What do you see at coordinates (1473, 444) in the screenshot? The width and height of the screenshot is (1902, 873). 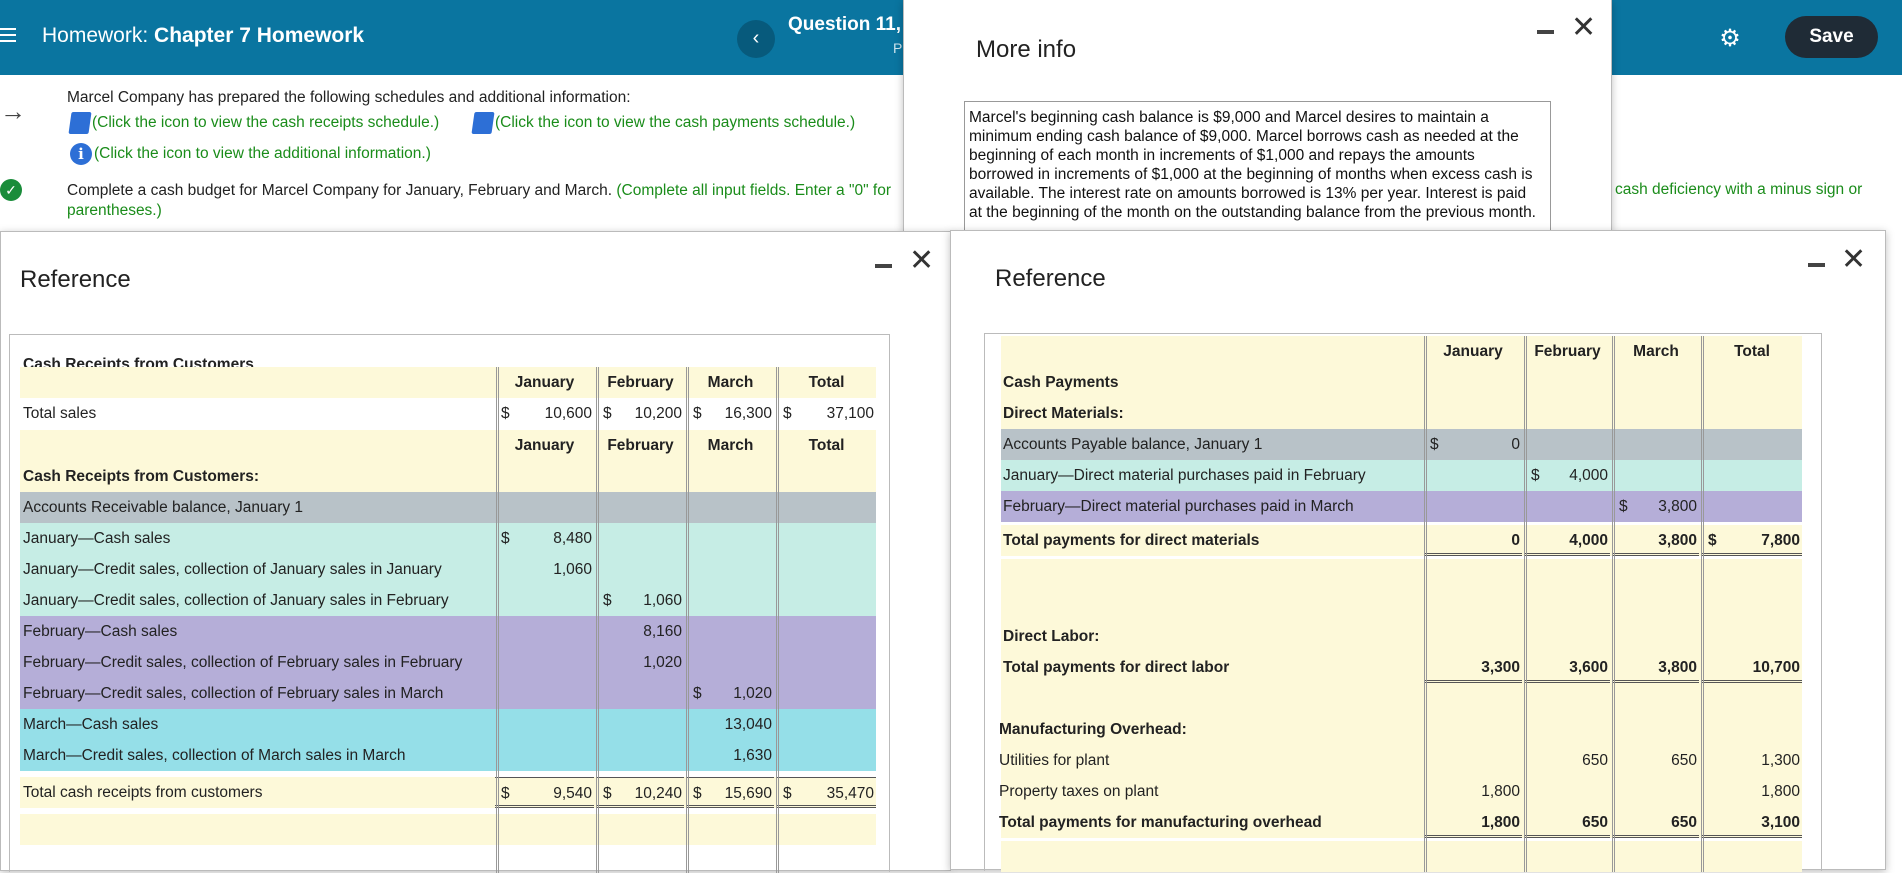 I see `value-cell: 0 $` at bounding box center [1473, 444].